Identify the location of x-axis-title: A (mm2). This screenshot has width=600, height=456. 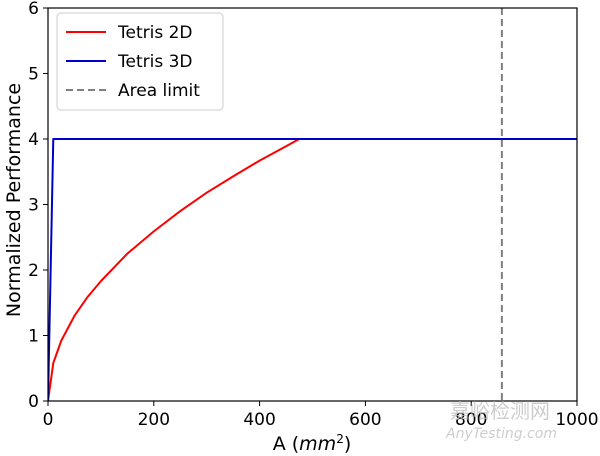
(312, 443).